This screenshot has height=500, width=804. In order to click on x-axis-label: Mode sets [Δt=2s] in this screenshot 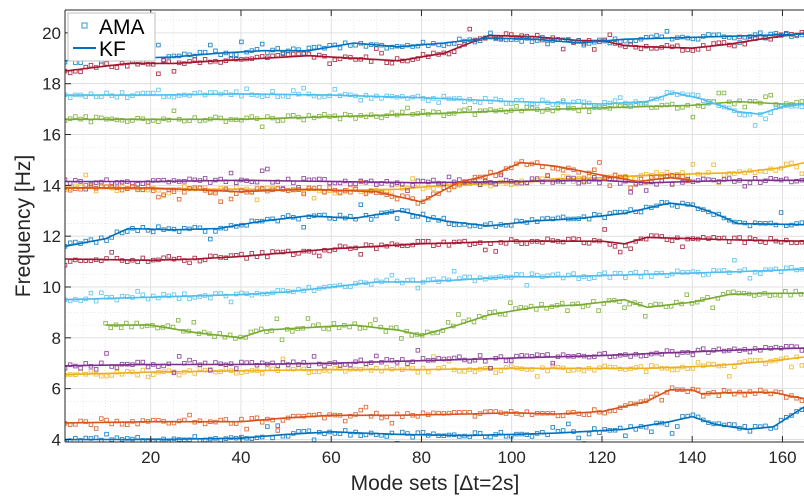, I will do `click(435, 483)`.